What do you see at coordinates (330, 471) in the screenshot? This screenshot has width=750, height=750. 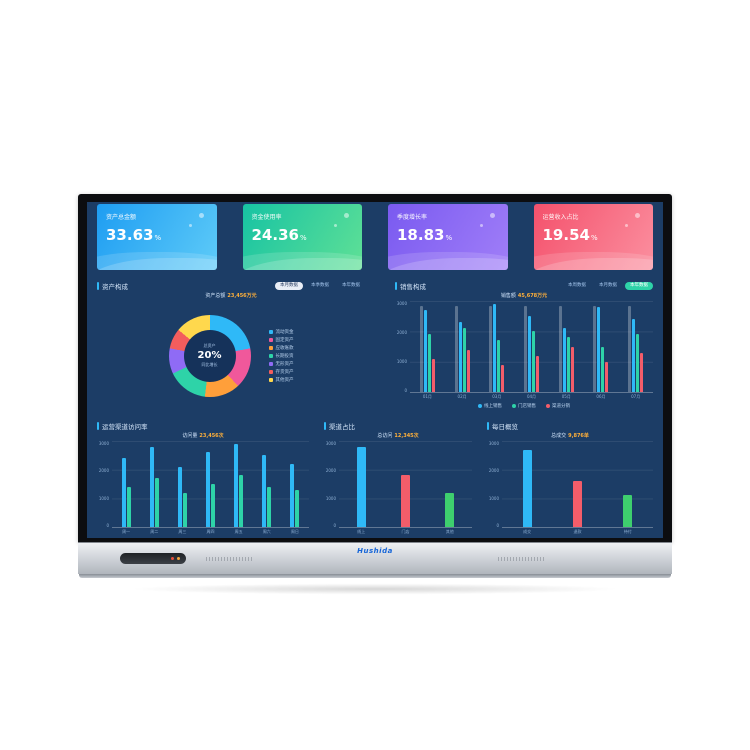 I see `y-tick: 2000` at bounding box center [330, 471].